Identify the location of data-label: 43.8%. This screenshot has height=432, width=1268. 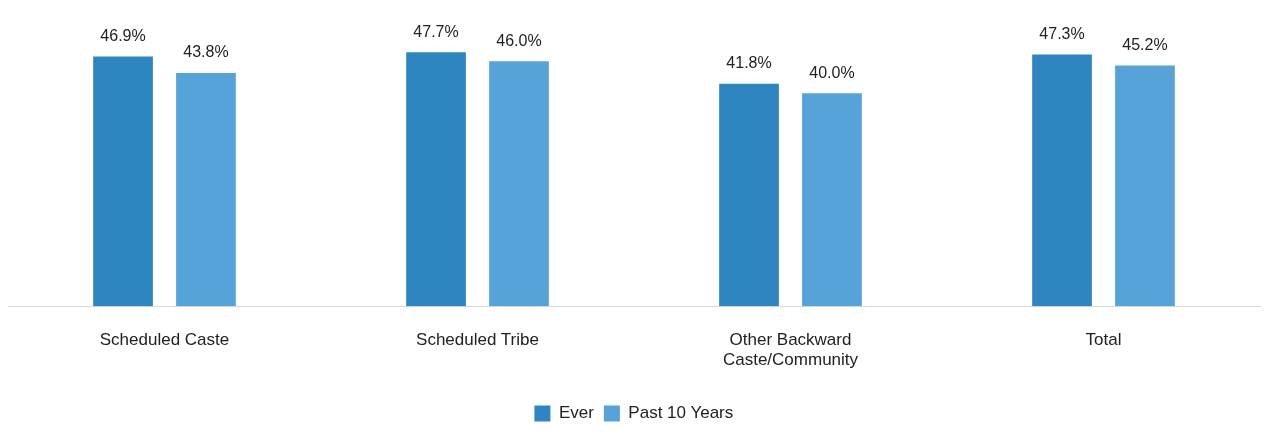
(206, 52).